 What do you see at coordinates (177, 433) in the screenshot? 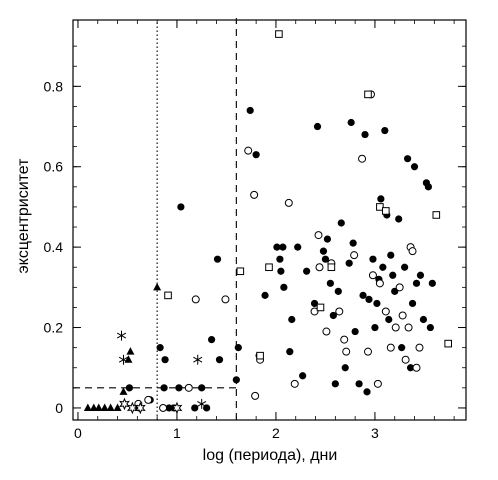
I see `x-tick-label: 1` at bounding box center [177, 433].